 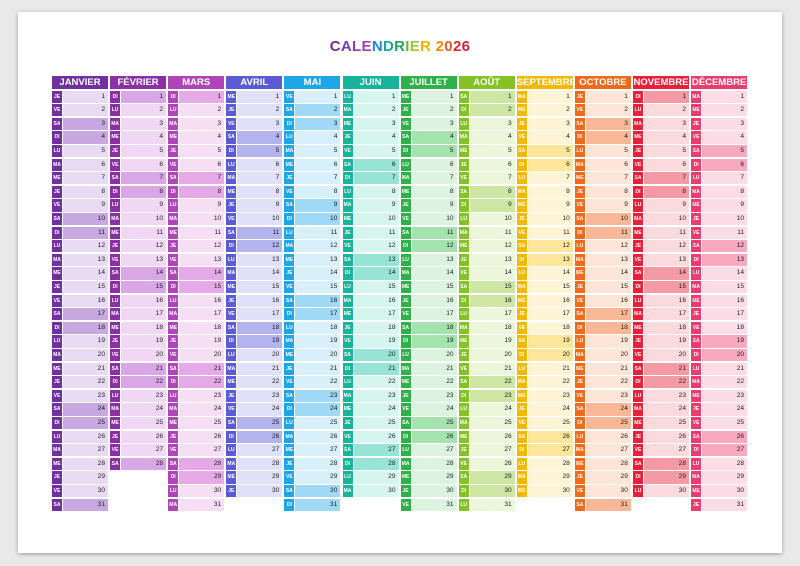 What do you see at coordinates (682, 368) in the screenshot?
I see `day-number: 21` at bounding box center [682, 368].